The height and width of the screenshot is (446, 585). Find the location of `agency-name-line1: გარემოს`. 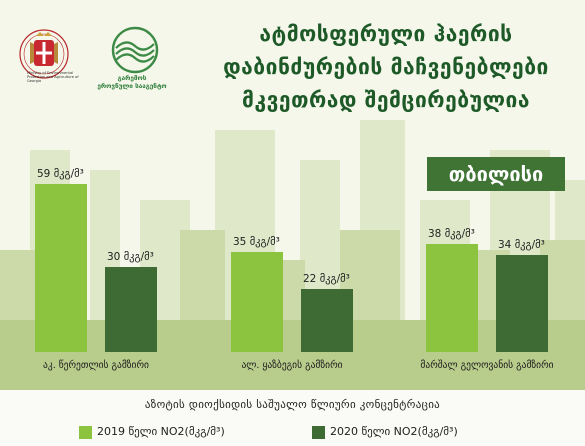

agency-name-line1: გარემოს is located at coordinates (132, 78).